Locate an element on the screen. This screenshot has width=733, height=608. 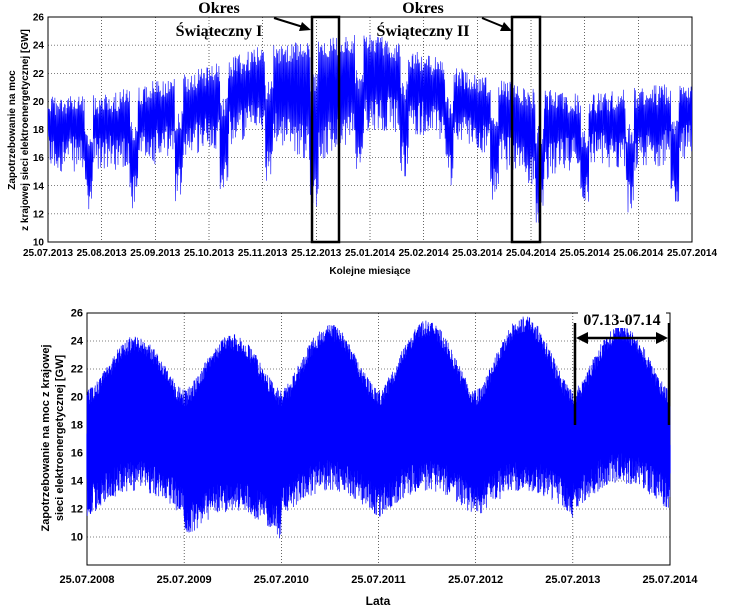
bottom-xtick-label: 25.07.2008 is located at coordinates (86, 580).